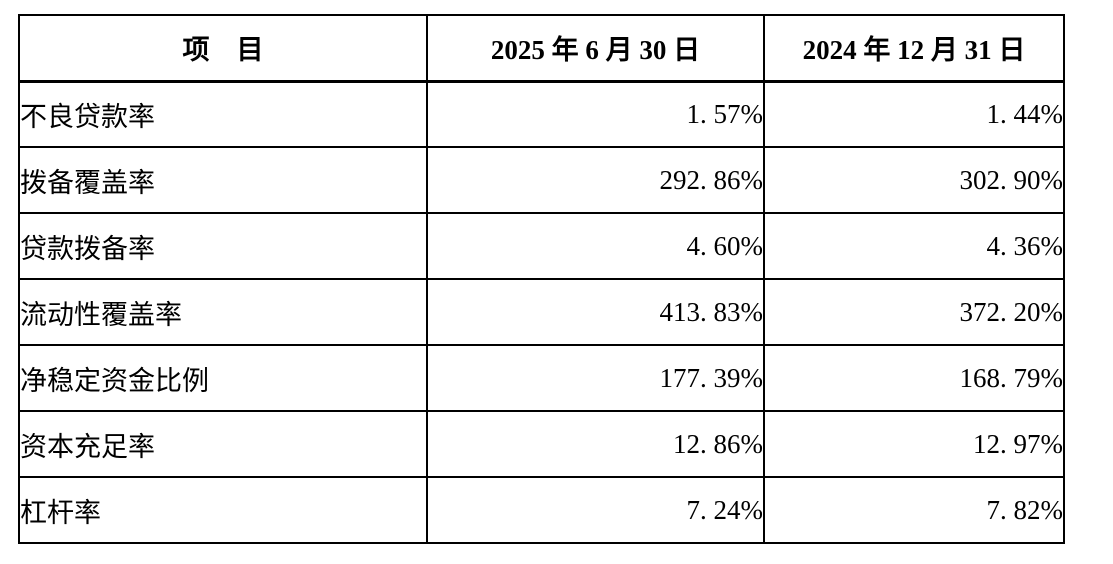 The width and height of the screenshot is (1113, 564). Describe the element at coordinates (914, 378) in the screenshot. I see `row-value-2024: 168. 79%` at that location.